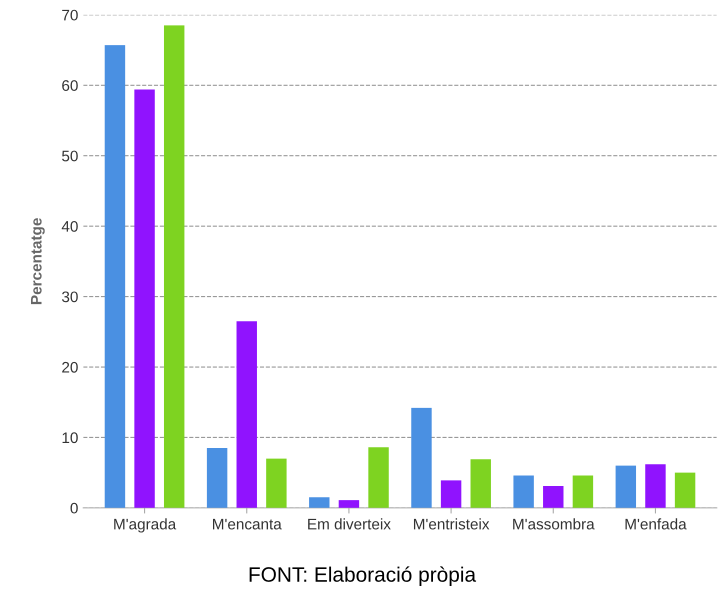 The width and height of the screenshot is (724, 594). I want to click on x-tick-label: M'enfada, so click(656, 524).